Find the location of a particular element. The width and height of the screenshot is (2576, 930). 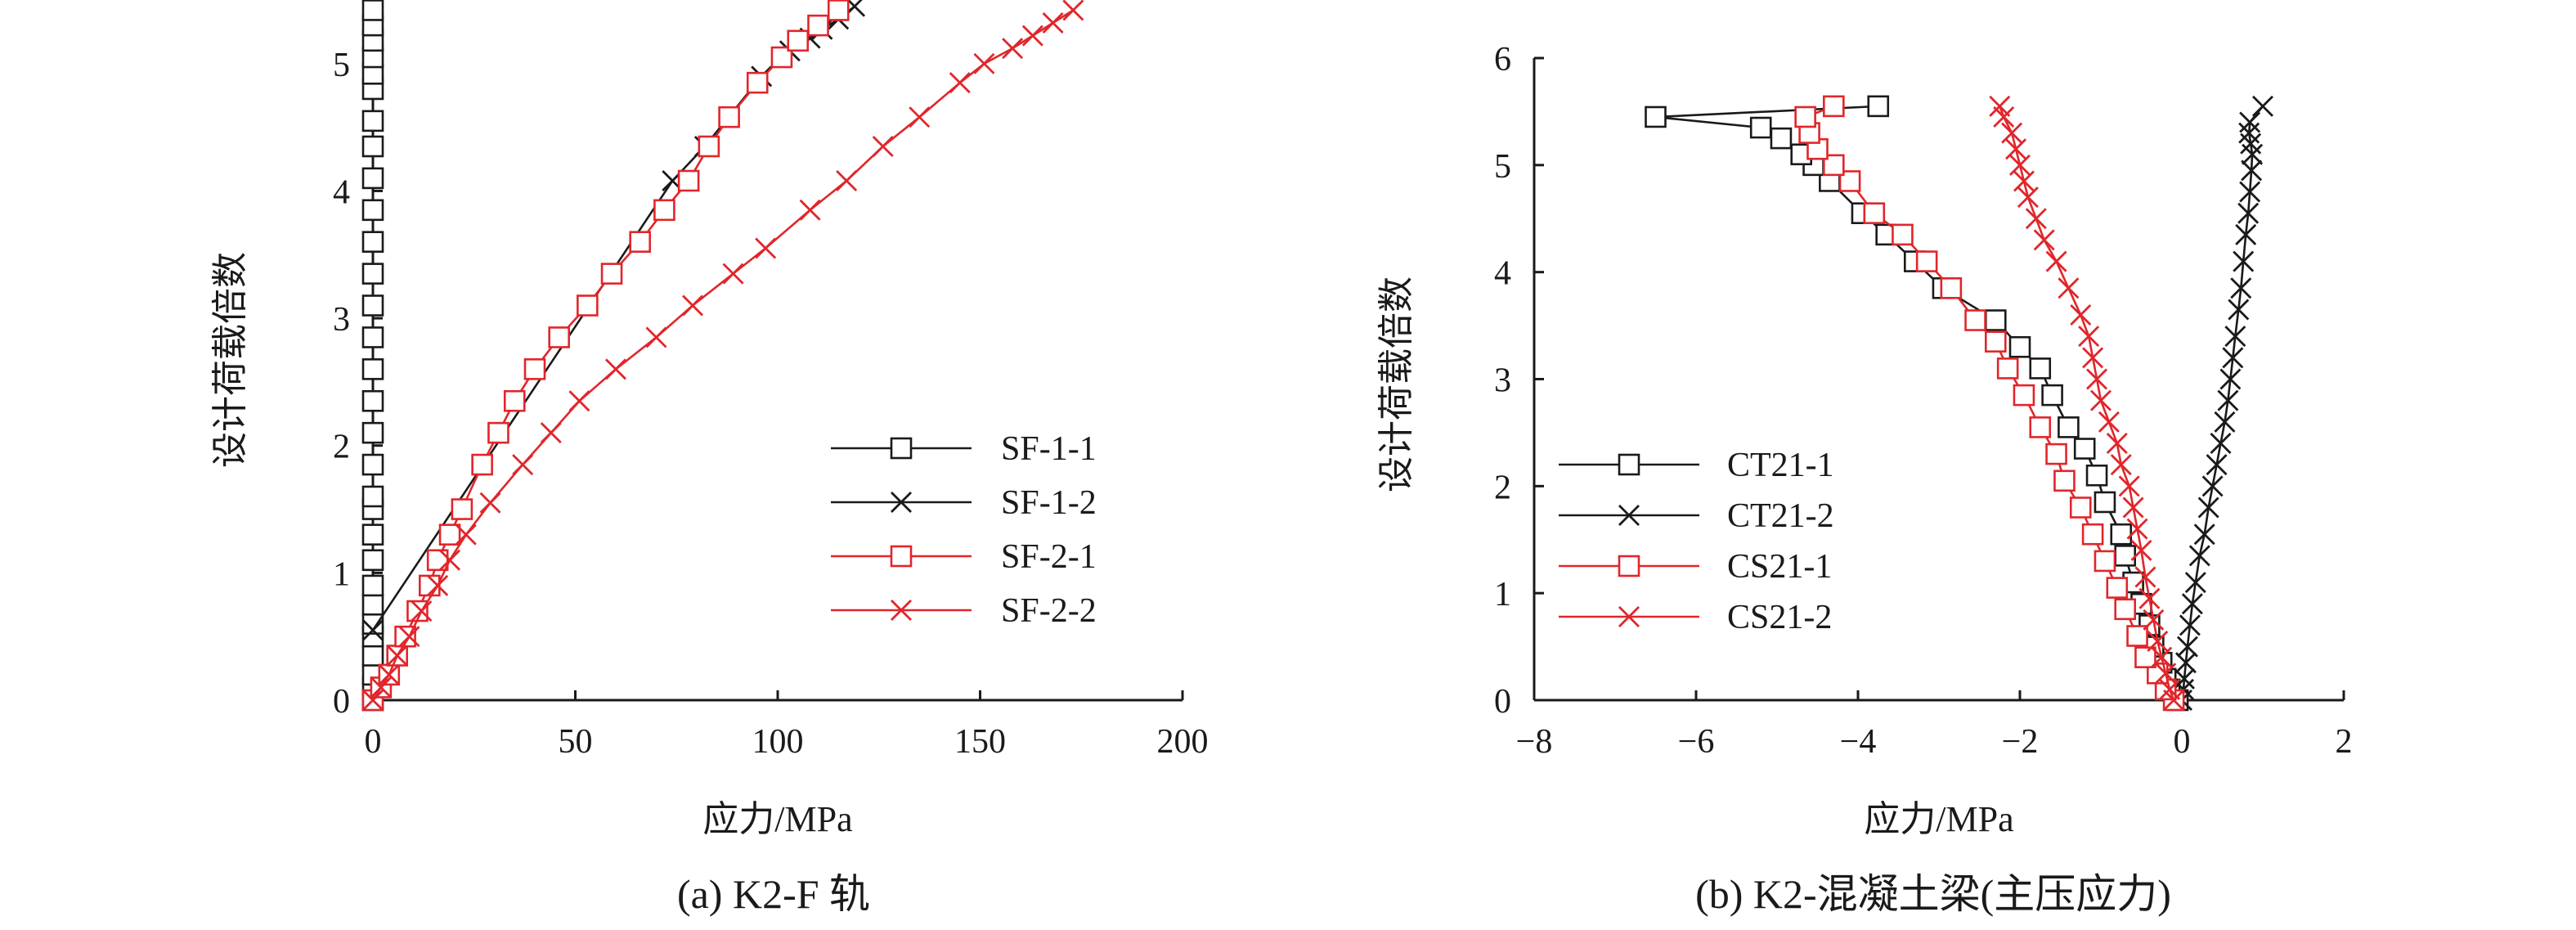

legend-entry: CS21-2 is located at coordinates (1695, 617).